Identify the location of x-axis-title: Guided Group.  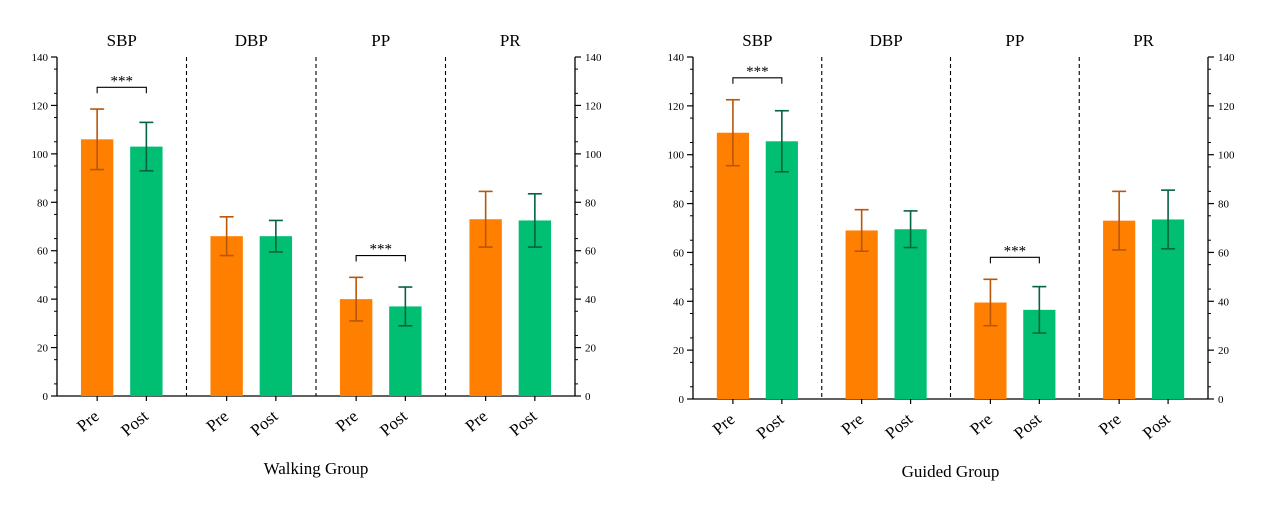
(951, 471).